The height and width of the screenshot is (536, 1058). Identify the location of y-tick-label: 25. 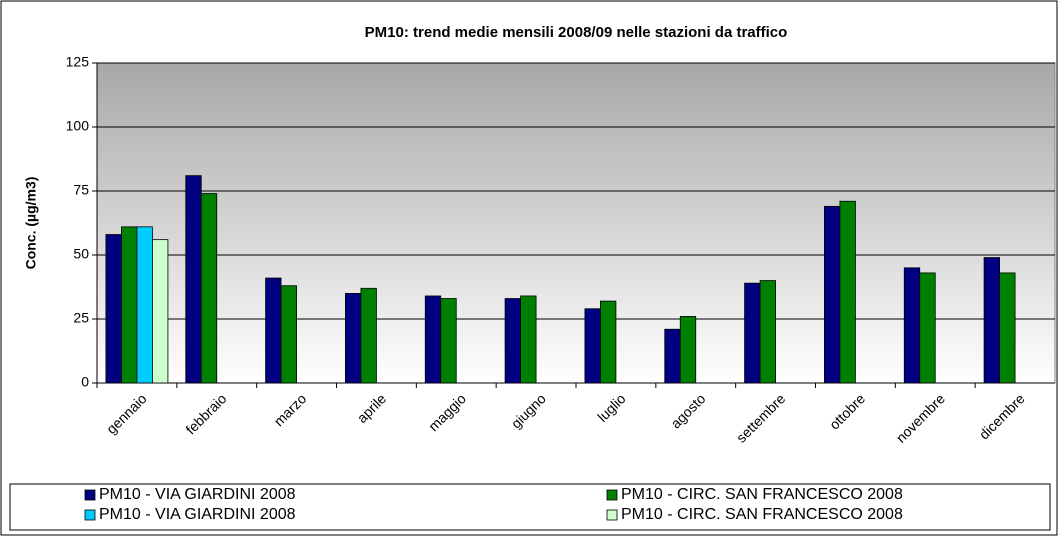
(81, 318).